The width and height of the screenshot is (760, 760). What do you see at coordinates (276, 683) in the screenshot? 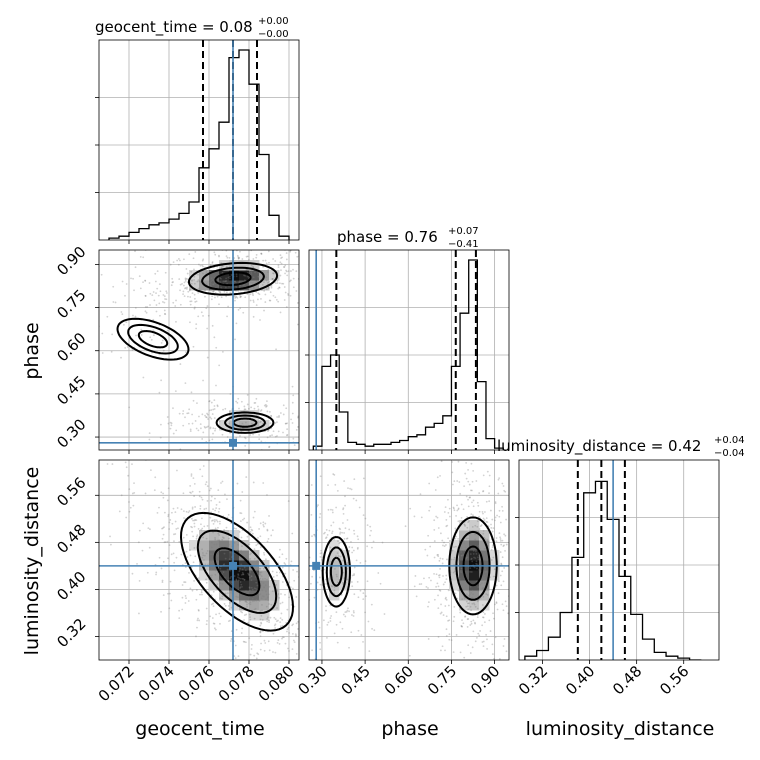
I see `x-tick-label: 0.080` at bounding box center [276, 683].